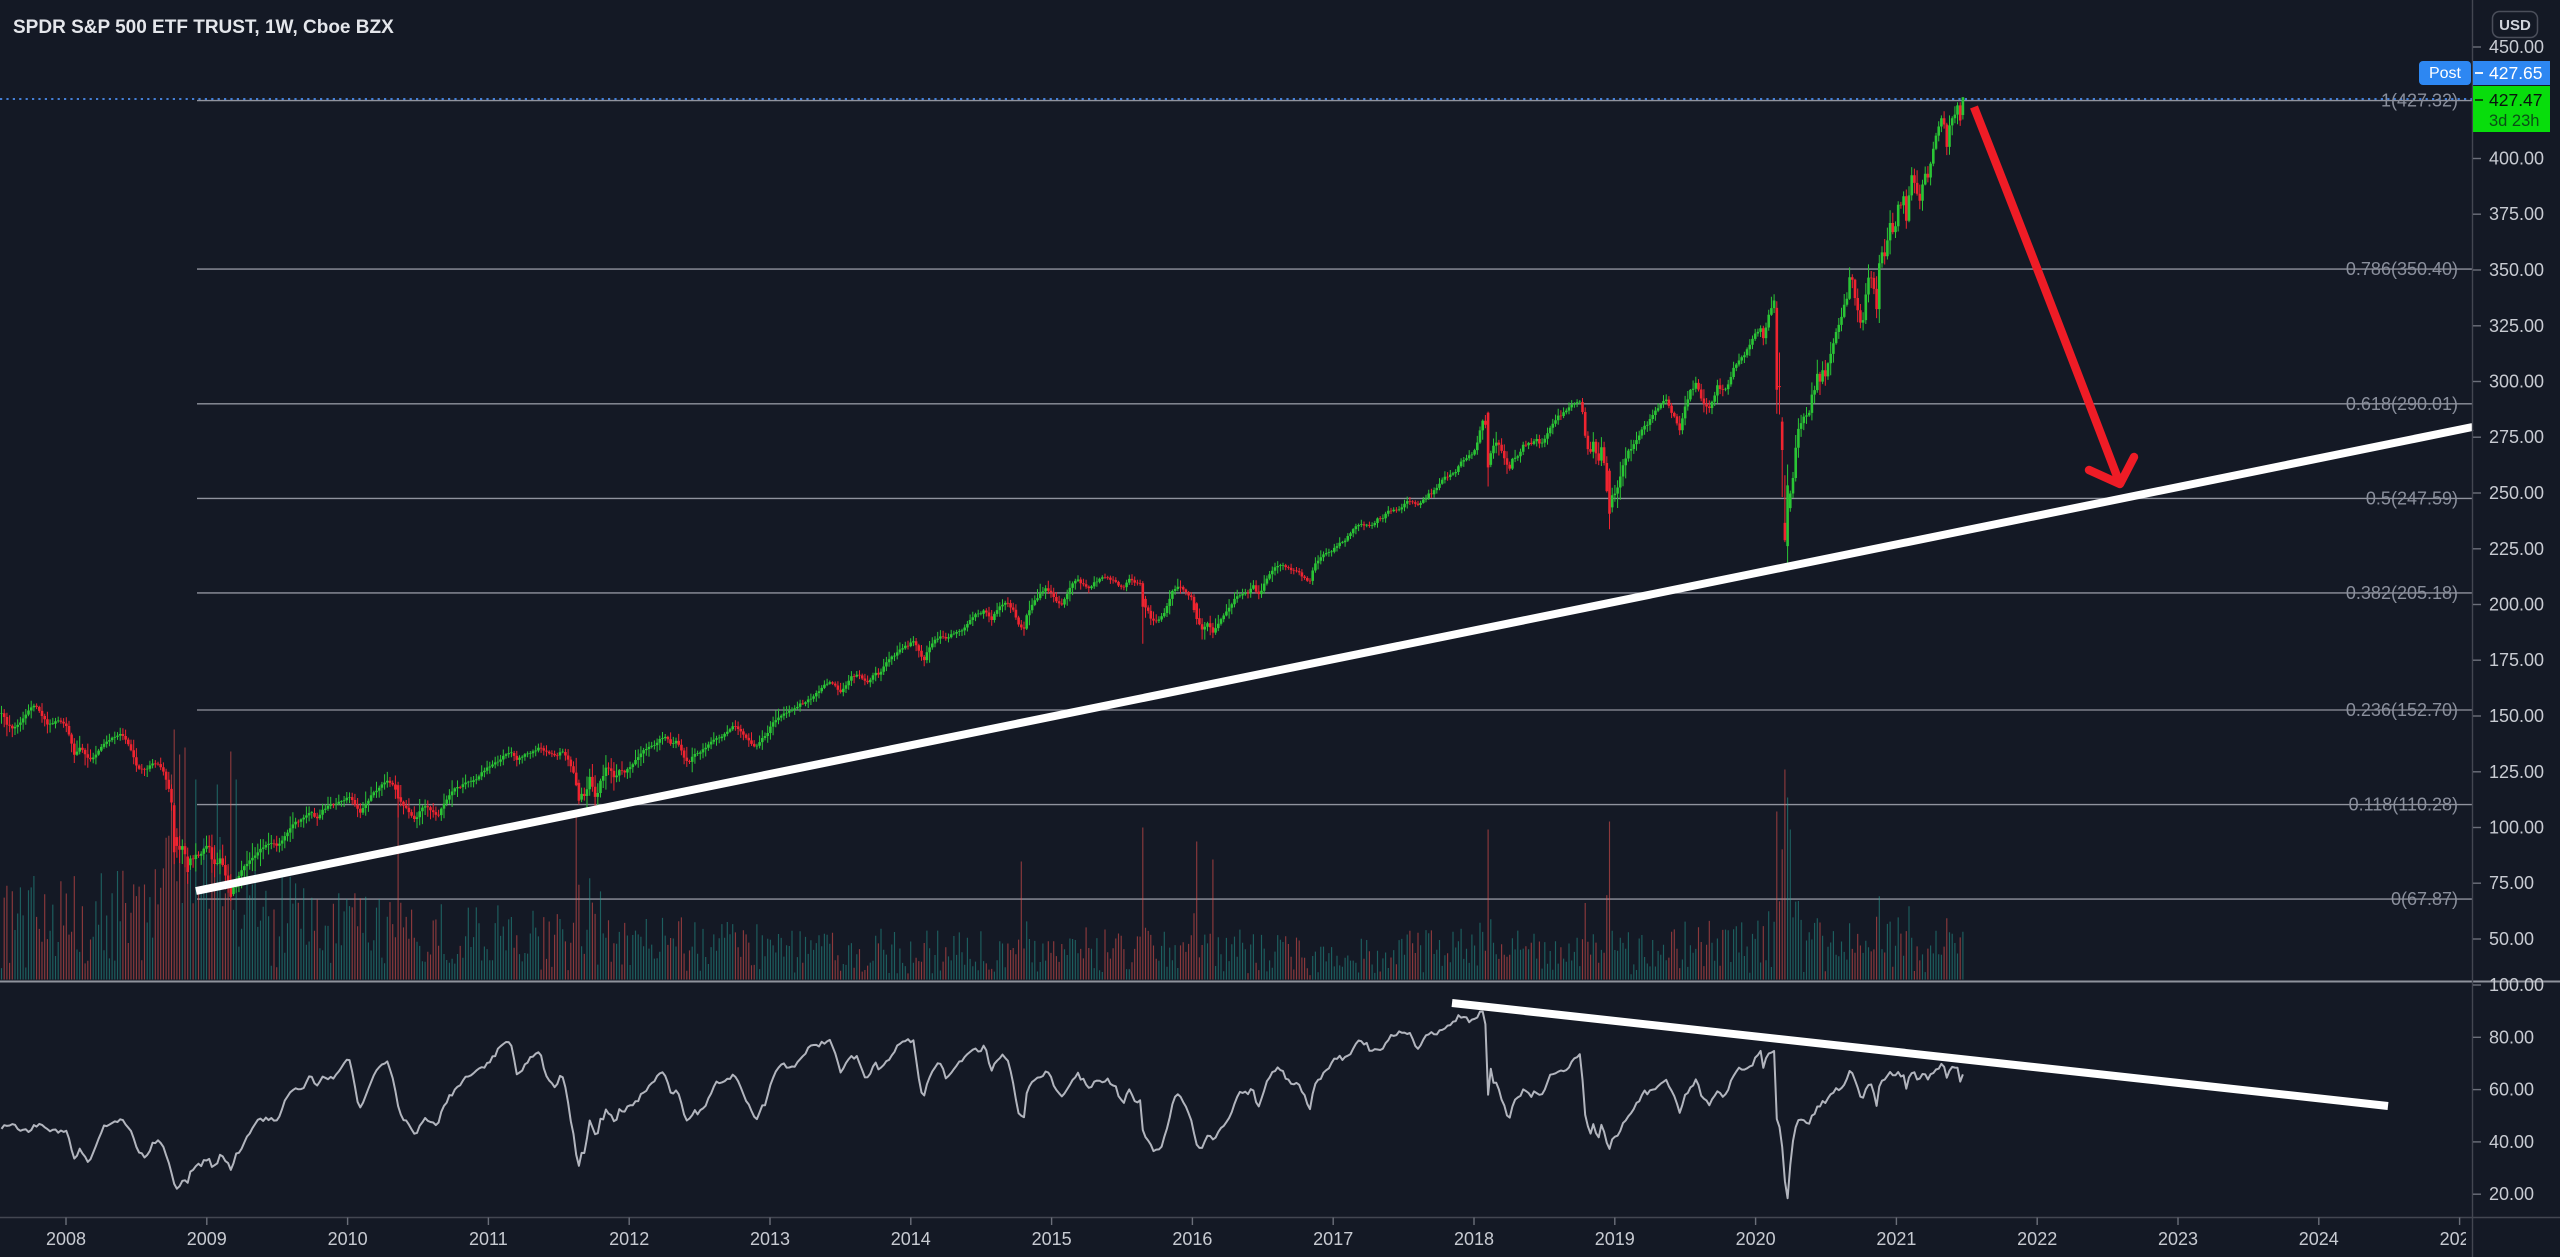  What do you see at coordinates (1756, 1239) in the screenshot?
I see `svg-text: 2020` at bounding box center [1756, 1239].